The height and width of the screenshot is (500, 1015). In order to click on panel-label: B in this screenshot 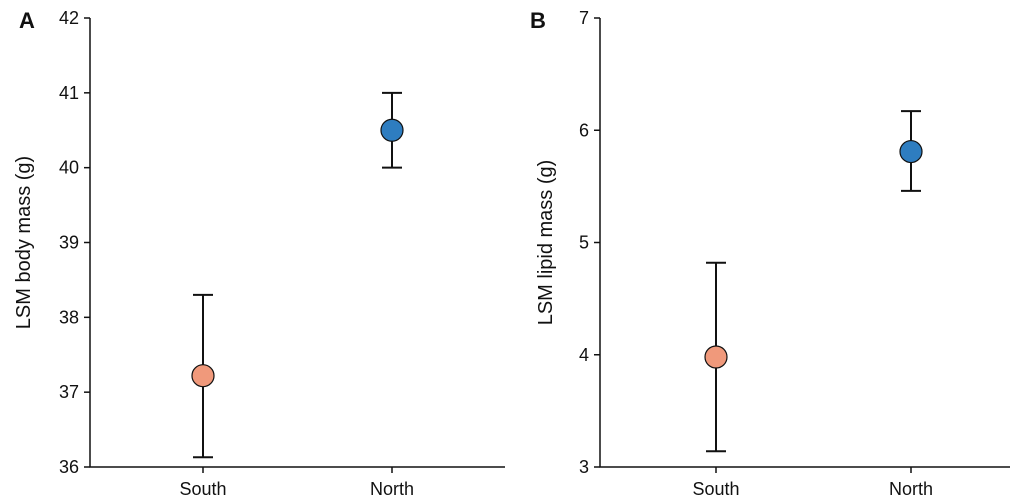, I will do `click(538, 20)`.